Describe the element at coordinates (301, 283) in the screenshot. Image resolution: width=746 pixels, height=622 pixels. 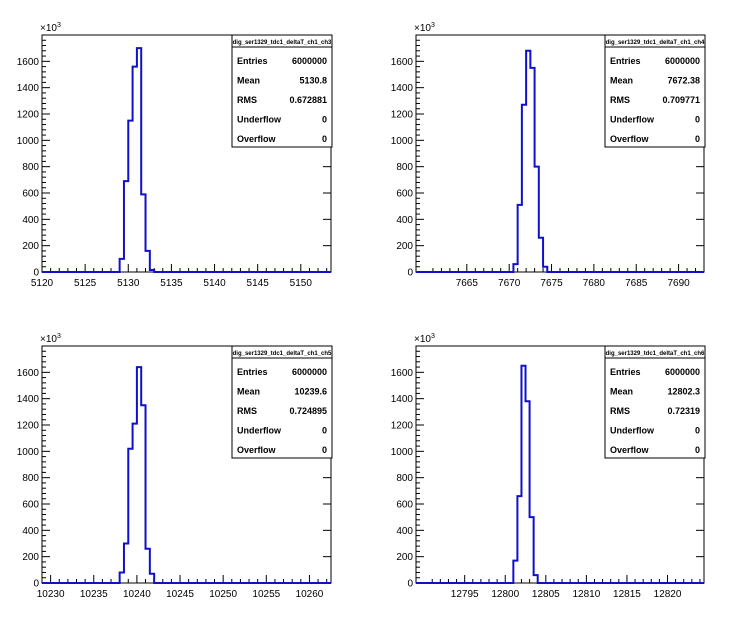
I see `x-tick-label: 5150` at that location.